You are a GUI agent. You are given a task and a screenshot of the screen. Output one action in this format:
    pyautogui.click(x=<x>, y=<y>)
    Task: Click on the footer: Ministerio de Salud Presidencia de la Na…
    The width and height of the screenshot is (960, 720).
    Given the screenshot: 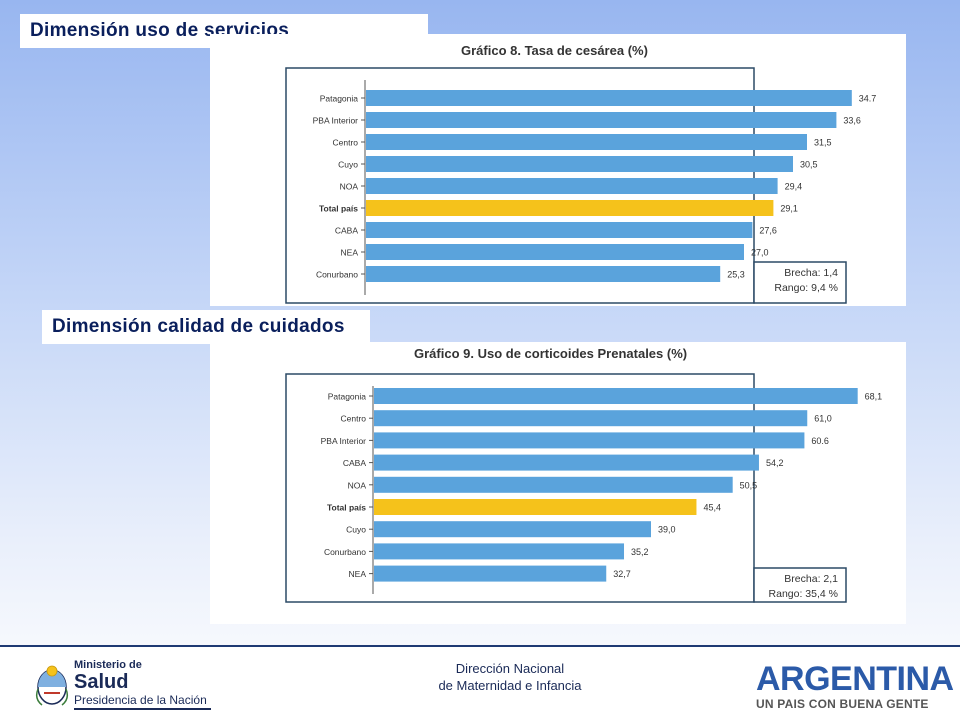 What is the action you would take?
    pyautogui.click(x=480, y=683)
    